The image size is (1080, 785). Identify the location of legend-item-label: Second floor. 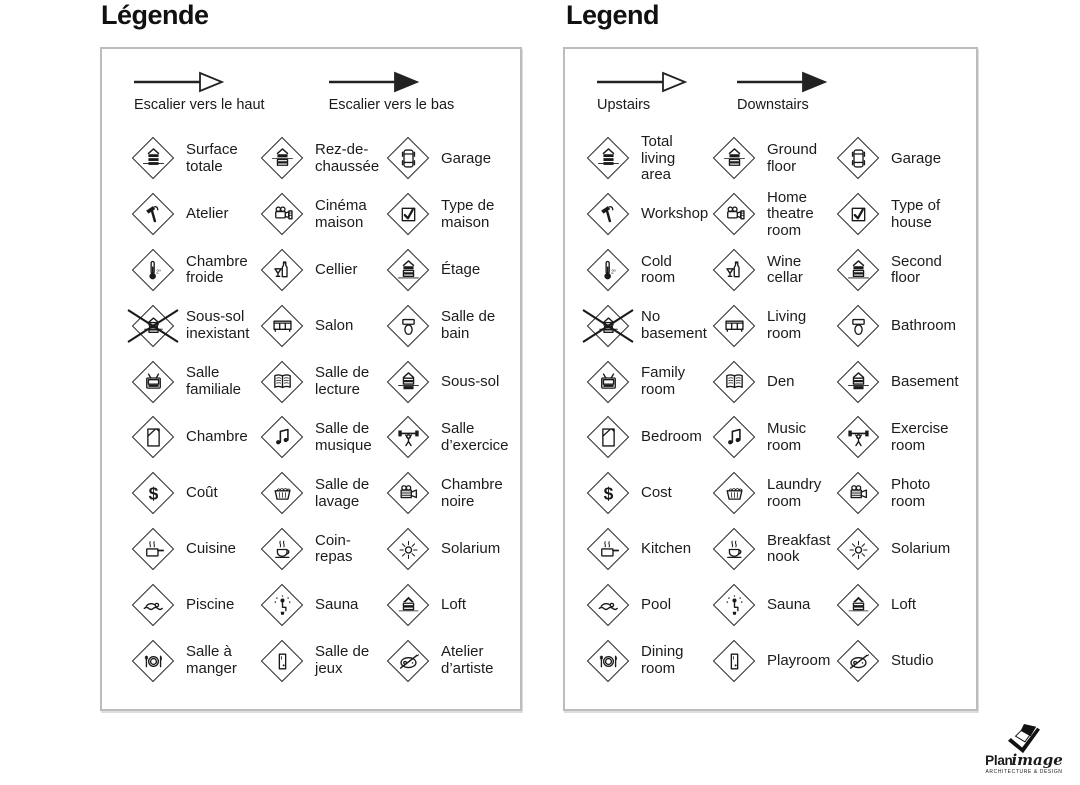
(916, 269).